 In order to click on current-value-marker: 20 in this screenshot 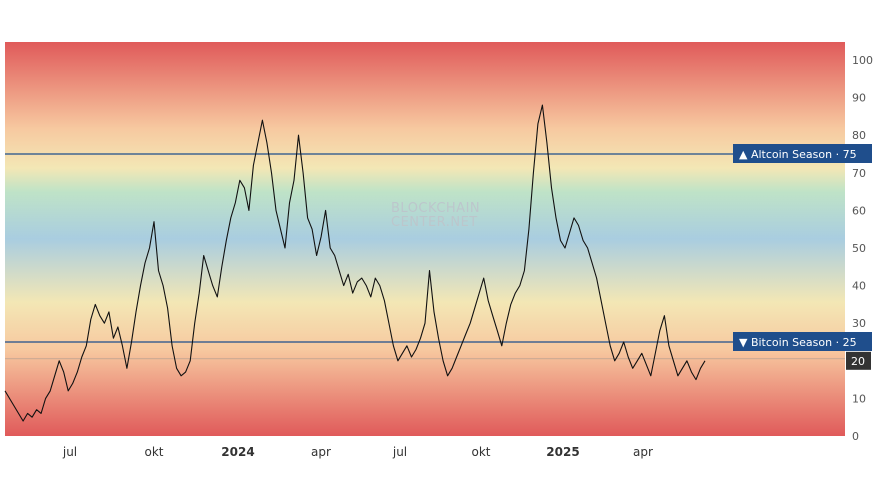, I will do `click(858, 360)`.